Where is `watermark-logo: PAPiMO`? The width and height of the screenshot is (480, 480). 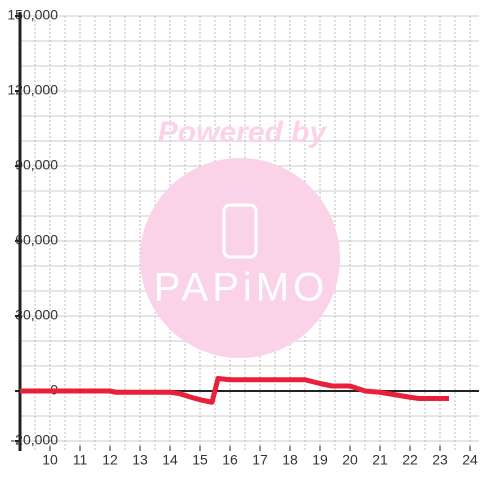
watermark-logo: PAPiMO is located at coordinates (241, 288).